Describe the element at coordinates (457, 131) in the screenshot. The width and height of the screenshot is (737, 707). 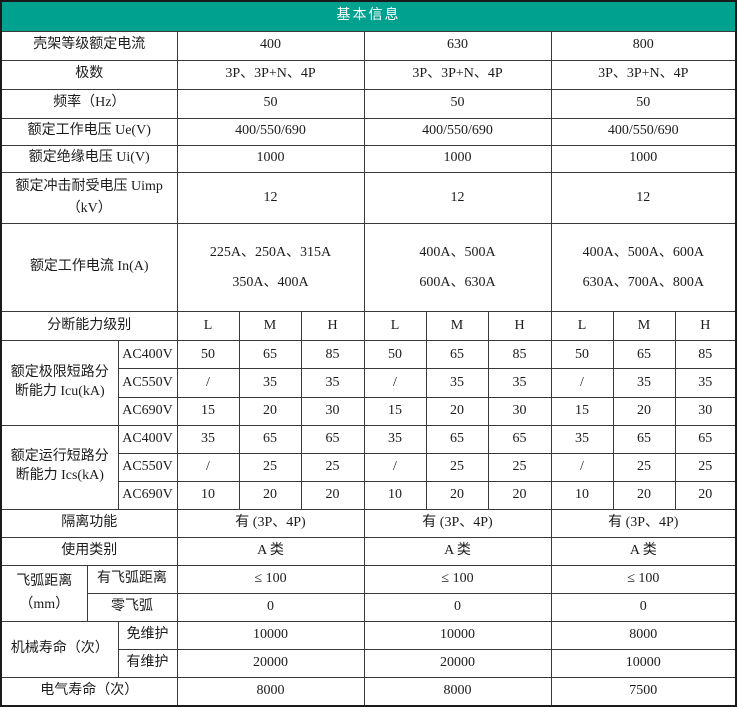
I see `cell-value: 400/550/690` at that location.